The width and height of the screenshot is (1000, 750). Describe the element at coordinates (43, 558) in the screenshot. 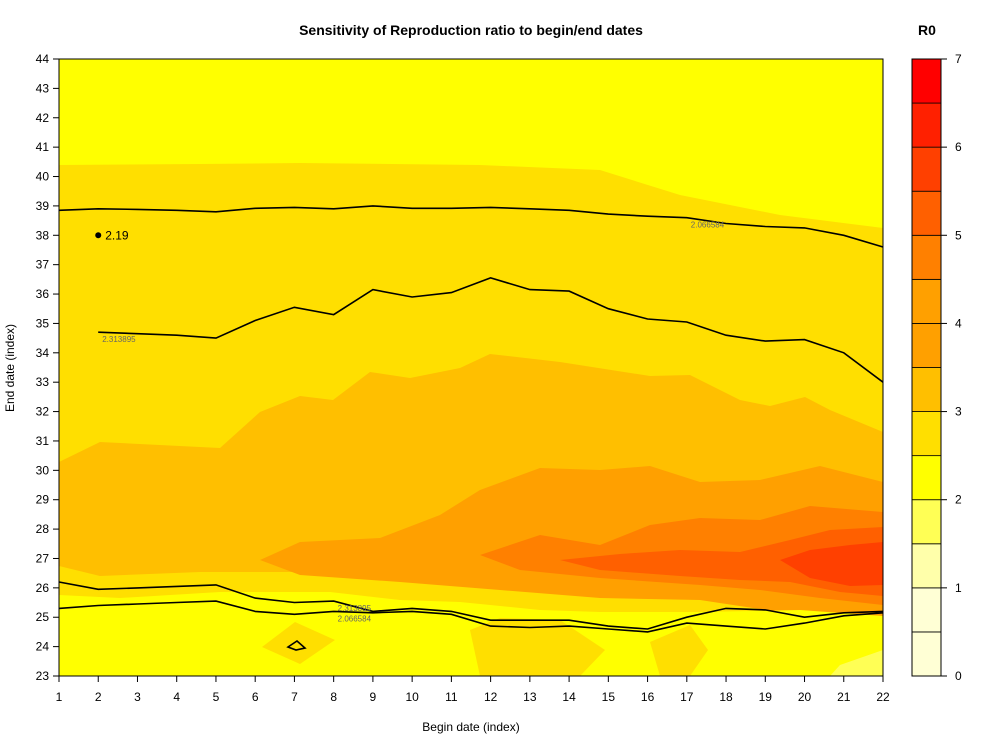

I see `y-tick-label: 27` at that location.